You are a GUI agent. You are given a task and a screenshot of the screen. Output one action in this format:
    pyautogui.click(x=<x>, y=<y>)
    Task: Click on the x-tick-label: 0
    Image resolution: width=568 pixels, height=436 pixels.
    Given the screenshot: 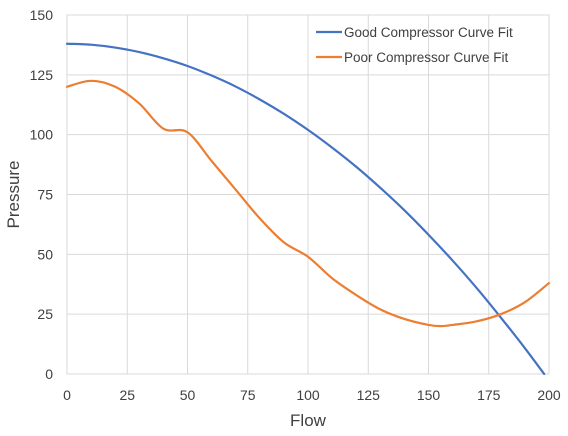 What is the action you would take?
    pyautogui.click(x=67, y=395)
    